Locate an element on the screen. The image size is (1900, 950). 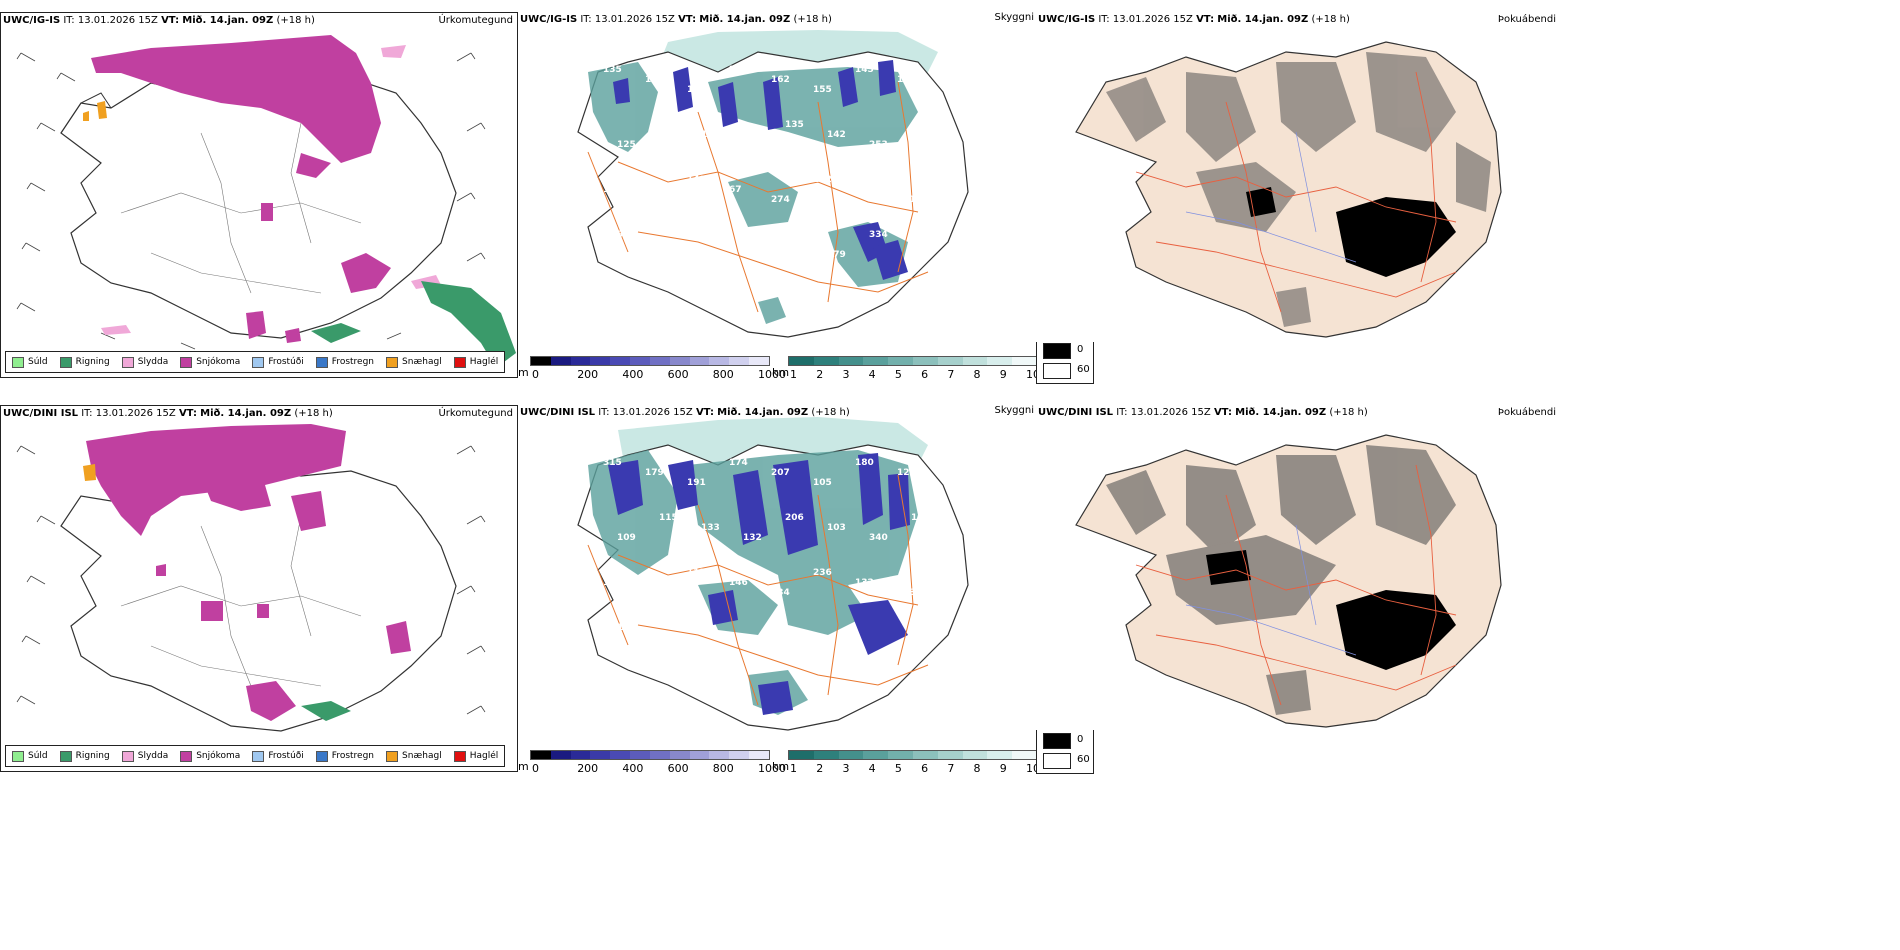
visibility-value-label: 102 is located at coordinates (920, 518).